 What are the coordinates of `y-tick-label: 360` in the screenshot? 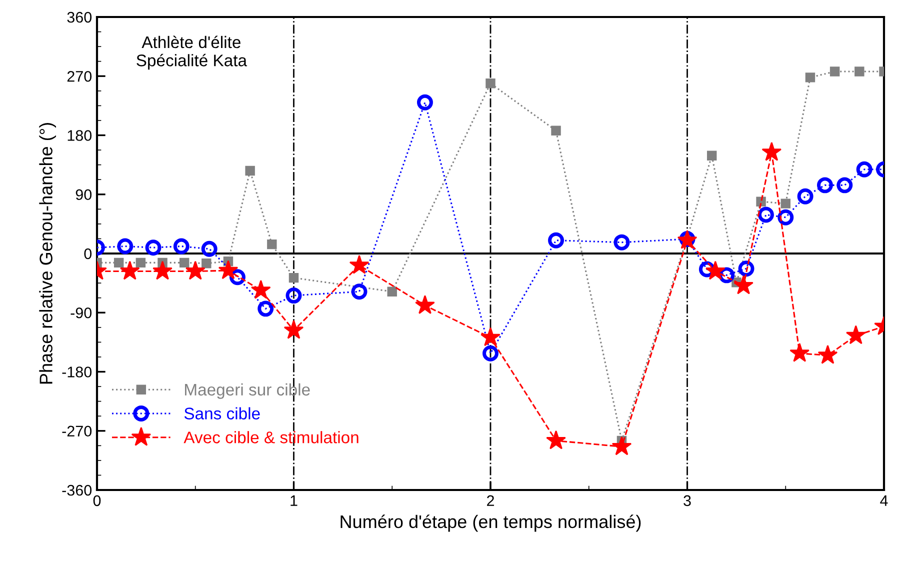 It's located at (79, 17).